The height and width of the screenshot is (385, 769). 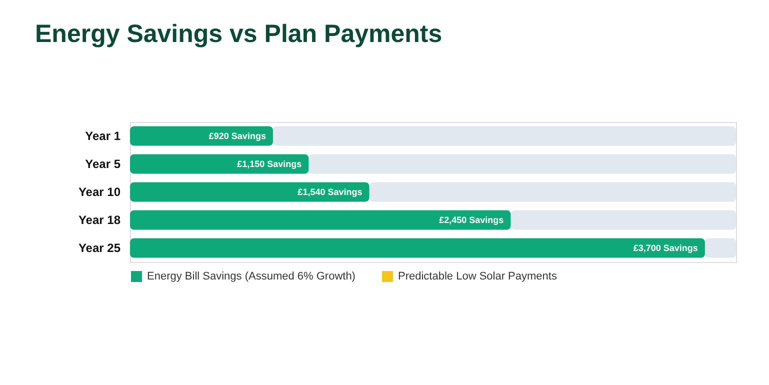 What do you see at coordinates (665, 248) in the screenshot?
I see `data-label: £3,700 Savings` at bounding box center [665, 248].